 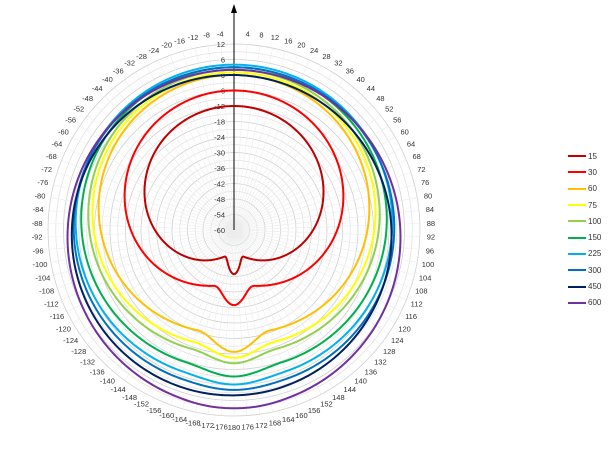 I want to click on legend-item: 300, so click(x=590, y=270).